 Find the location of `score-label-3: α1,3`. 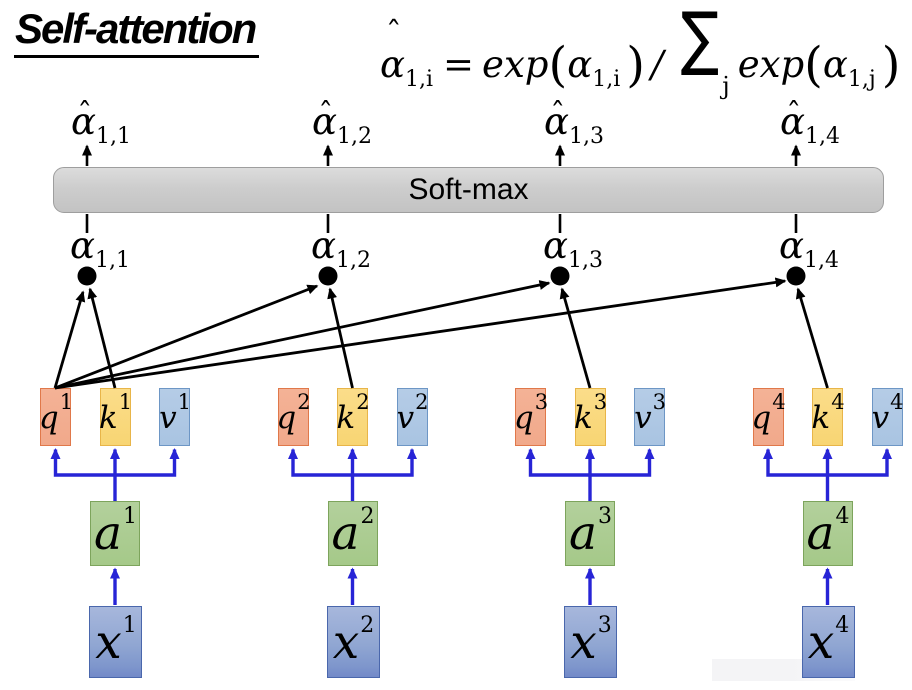

score-label-3: α1,3 is located at coordinates (573, 248).